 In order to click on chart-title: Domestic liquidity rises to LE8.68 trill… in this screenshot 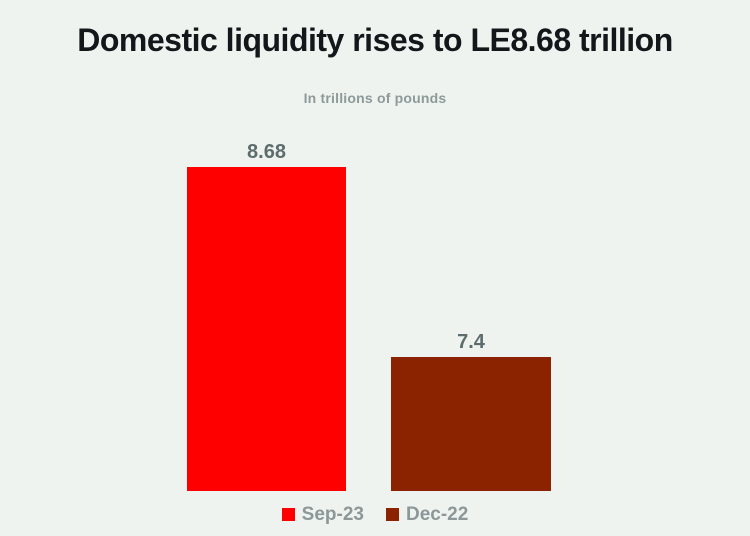, I will do `click(375, 40)`.